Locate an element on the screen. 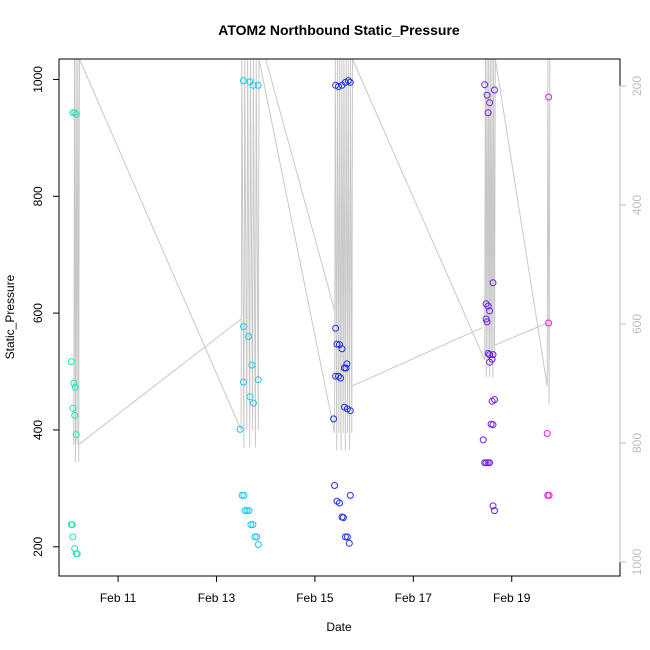 This screenshot has width=650, height=650. y-tick-label: 800 is located at coordinates (38, 196).